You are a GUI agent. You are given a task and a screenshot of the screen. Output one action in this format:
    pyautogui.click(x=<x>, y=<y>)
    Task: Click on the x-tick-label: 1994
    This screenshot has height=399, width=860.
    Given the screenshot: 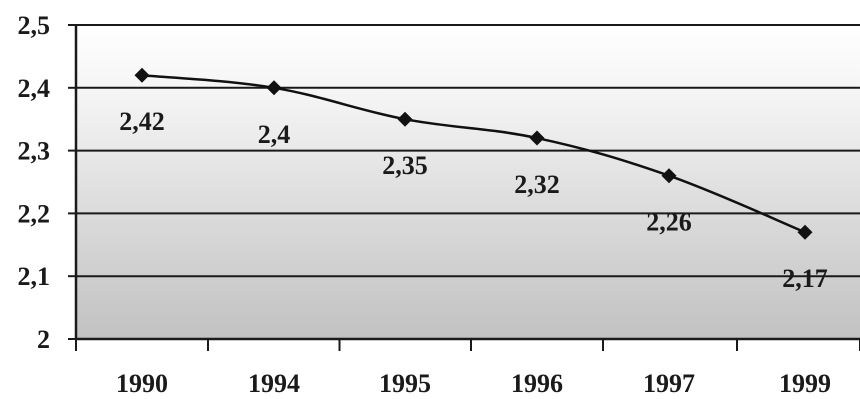 What is the action you would take?
    pyautogui.click(x=274, y=383)
    